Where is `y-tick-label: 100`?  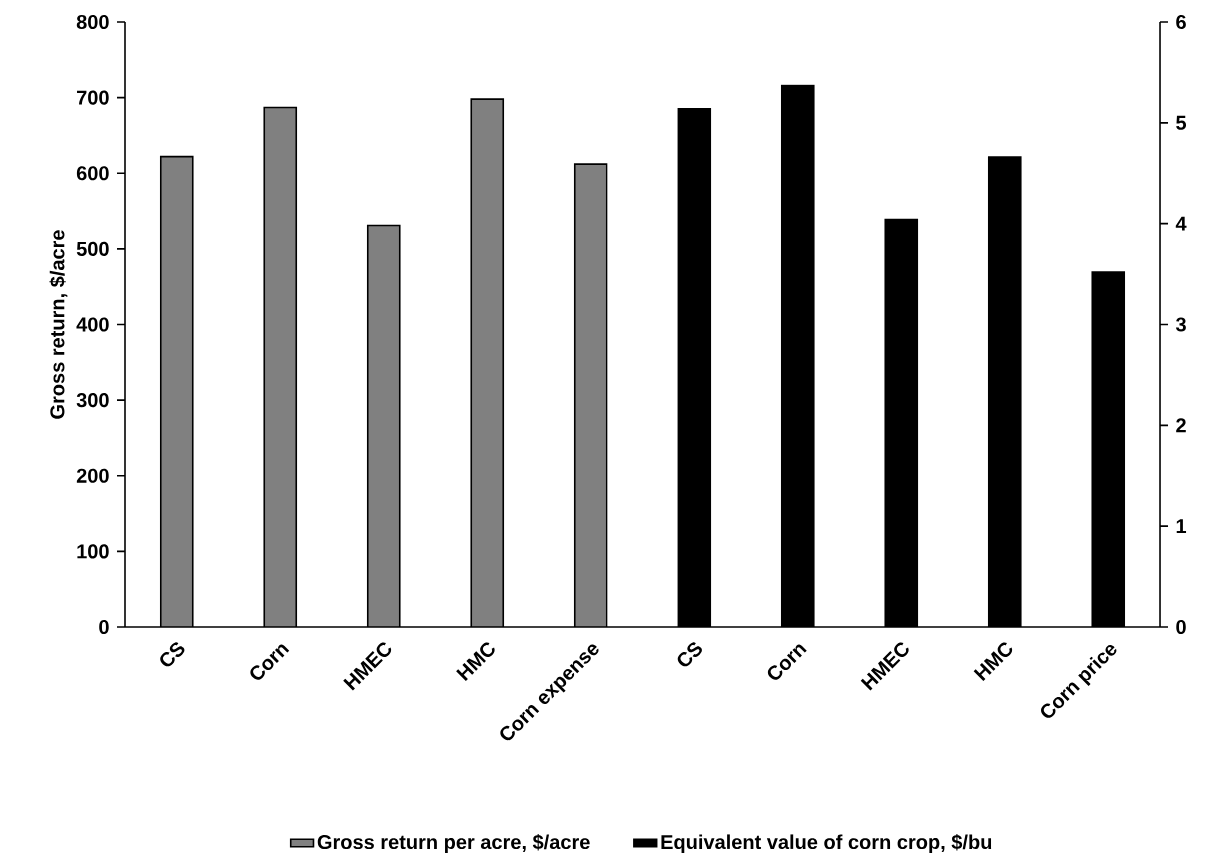
y-tick-label: 100 is located at coordinates (93, 551).